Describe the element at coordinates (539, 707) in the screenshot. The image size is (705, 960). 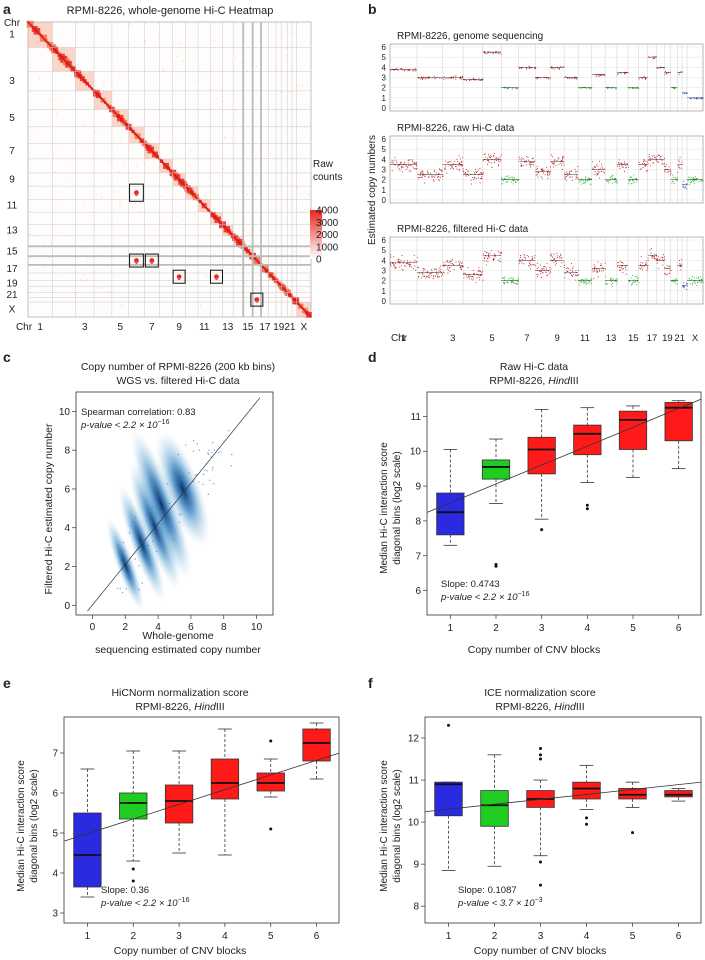
I see `panel-f-title-line2: RPMI-8226, HindIII` at that location.